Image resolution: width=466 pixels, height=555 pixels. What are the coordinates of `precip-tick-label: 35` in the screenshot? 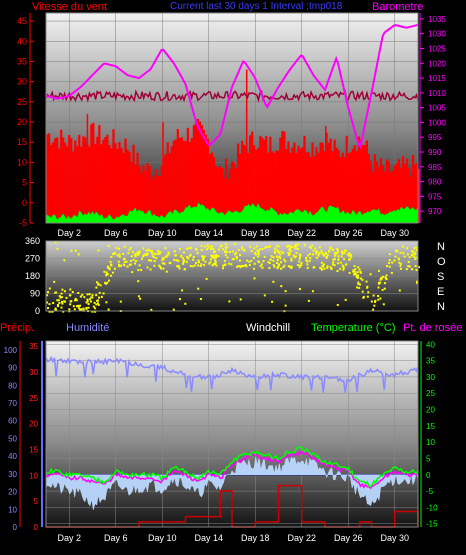 It's located at (33, 346).